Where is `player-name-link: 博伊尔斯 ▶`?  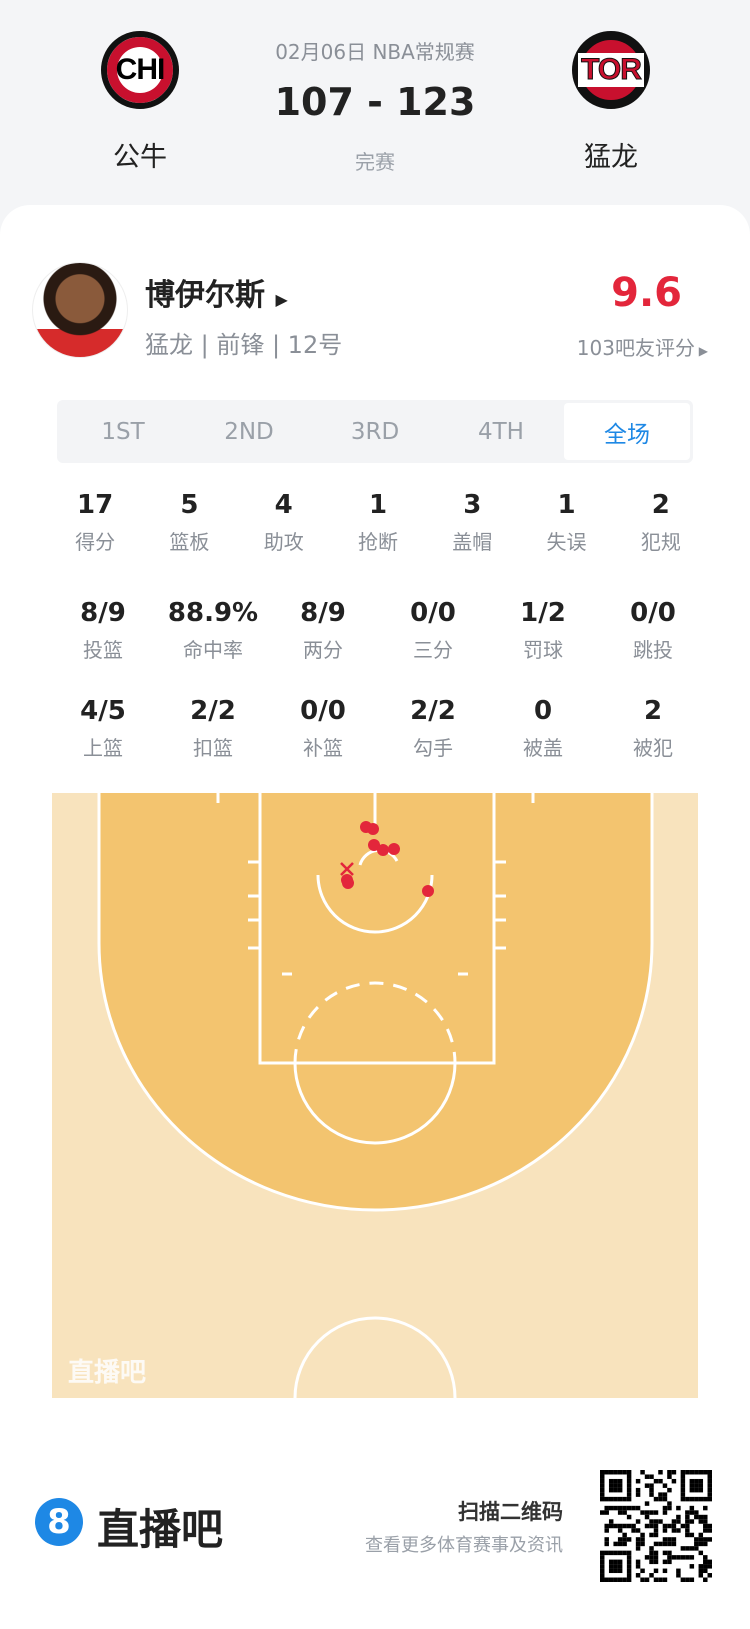
player-name-link: 博伊尔斯 ▶ is located at coordinates (216, 292).